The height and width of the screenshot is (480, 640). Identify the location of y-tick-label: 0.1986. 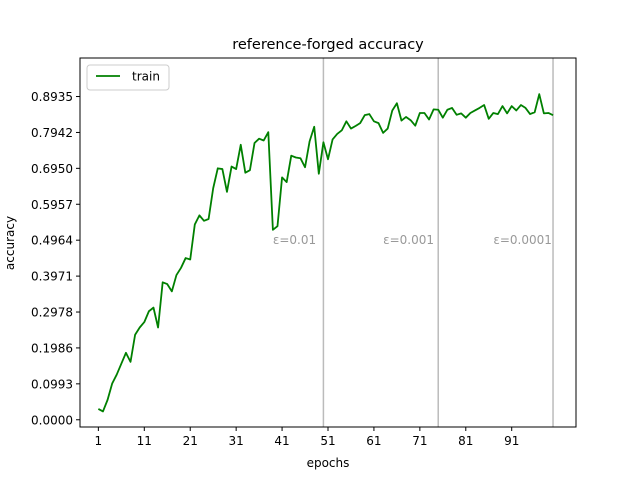
(52, 348).